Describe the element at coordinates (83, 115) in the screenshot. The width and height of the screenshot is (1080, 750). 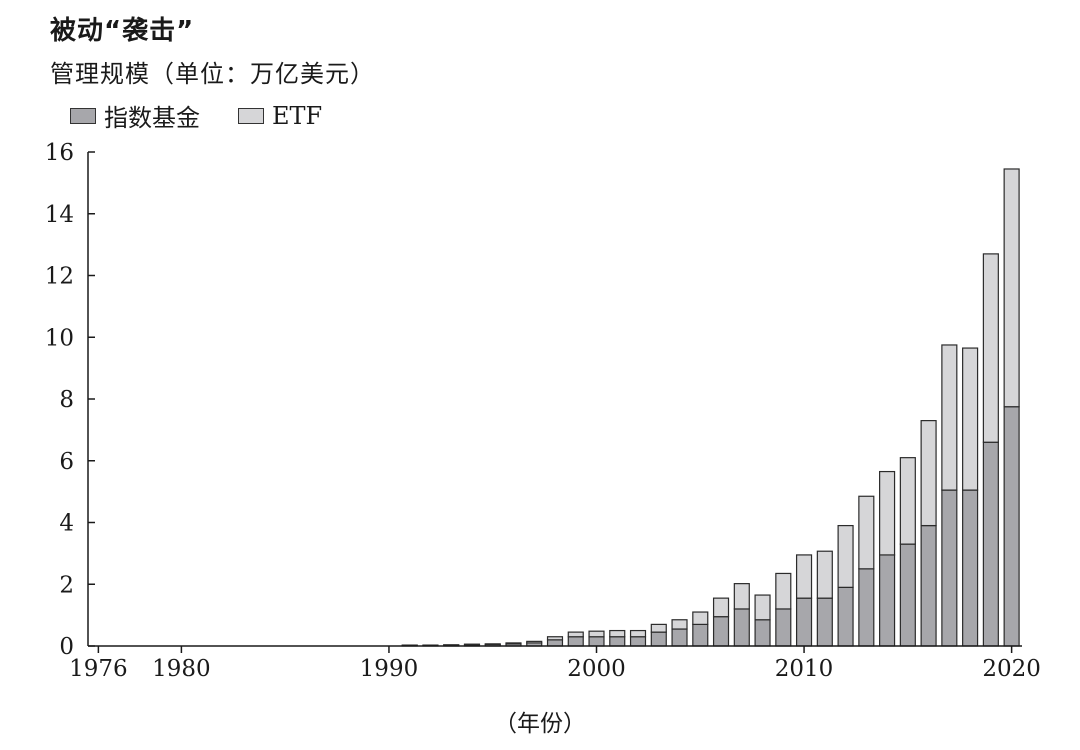
I see `legend-swatch-index-funds` at that location.